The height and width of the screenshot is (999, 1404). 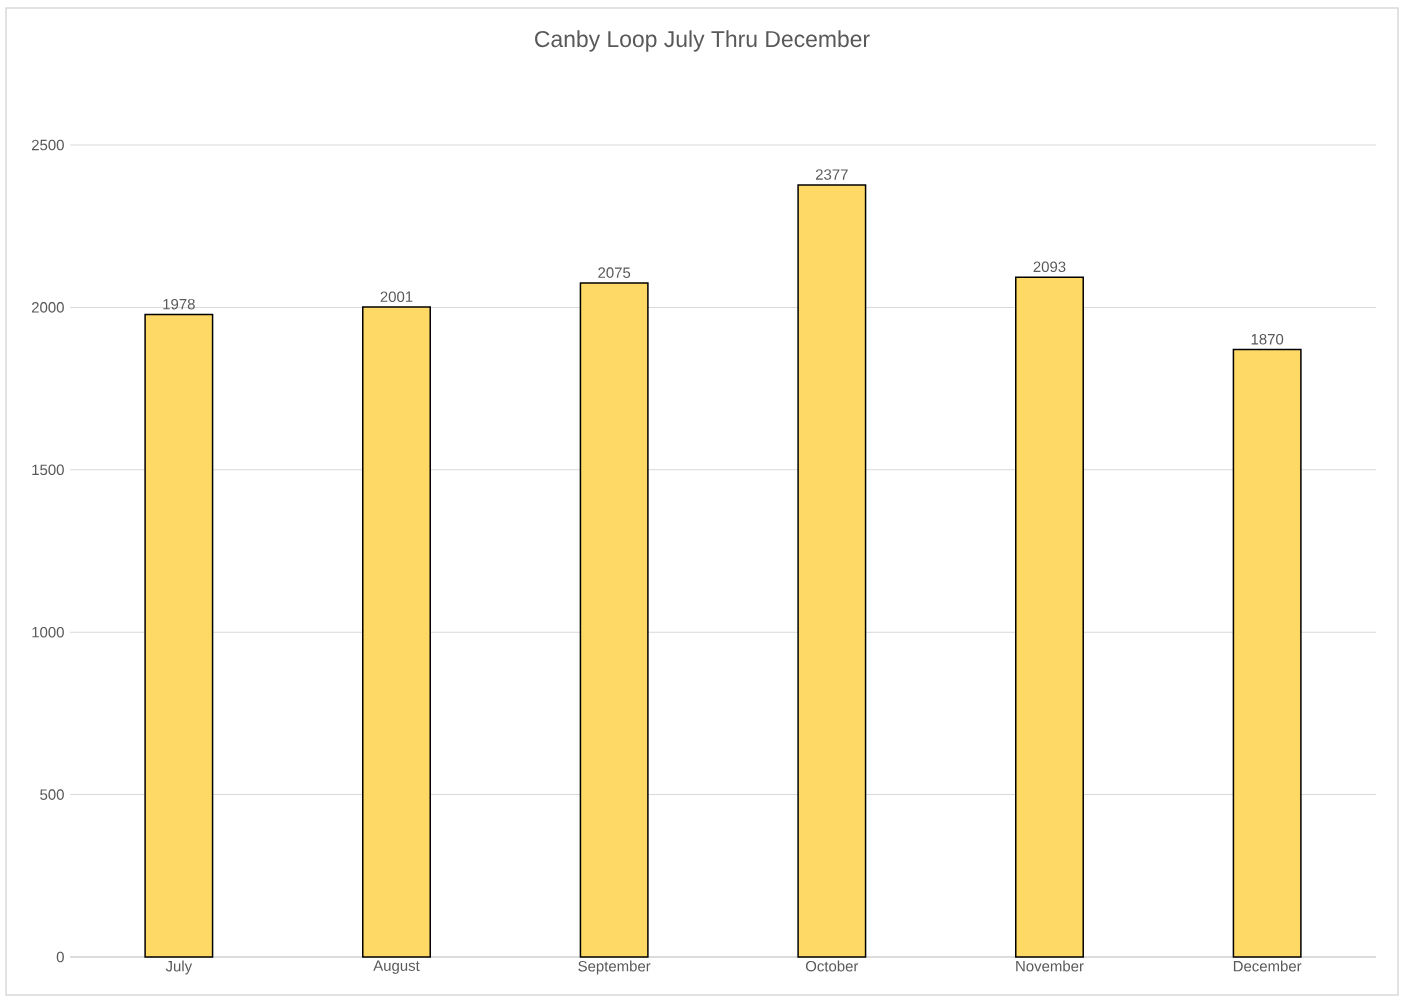 I want to click on data-label: 1978, so click(x=179, y=304).